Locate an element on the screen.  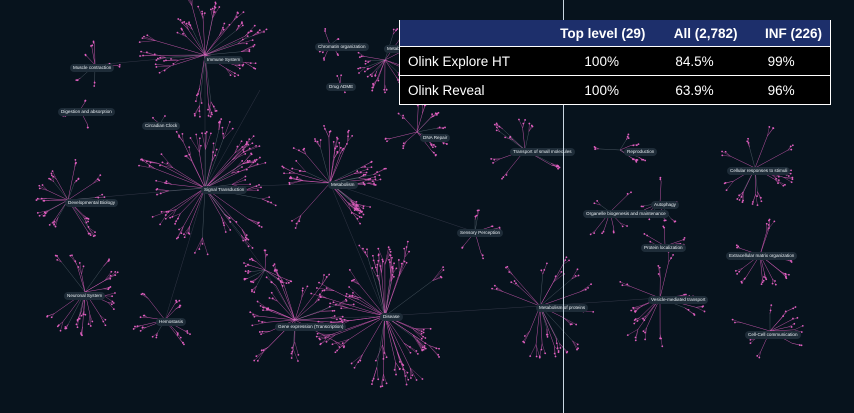
node-label-dna-repair: DNA Repair is located at coordinates (435, 138).